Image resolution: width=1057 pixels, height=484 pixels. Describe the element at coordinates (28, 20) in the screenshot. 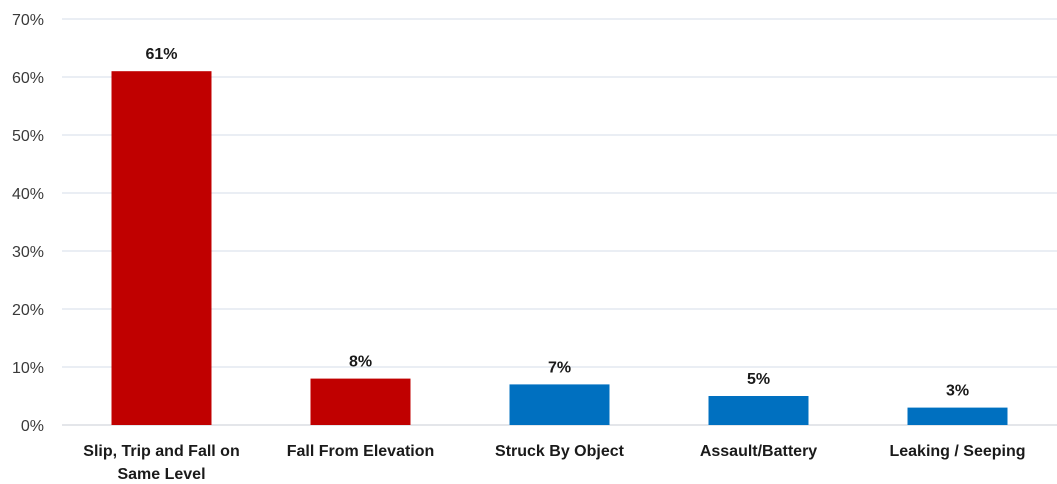

I see `y-tick-label: 70%` at that location.